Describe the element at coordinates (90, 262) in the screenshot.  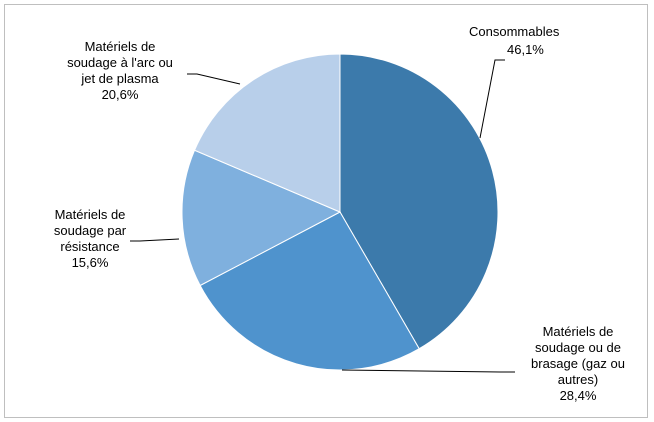
I see `slice-value-soudage-resistance: 15,6%` at that location.